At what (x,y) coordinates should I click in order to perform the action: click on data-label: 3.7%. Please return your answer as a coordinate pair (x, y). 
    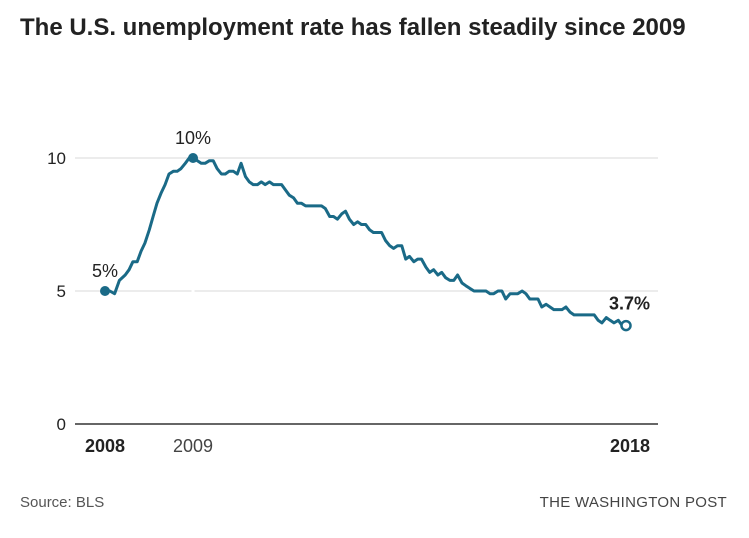
    Looking at the image, I should click on (629, 304).